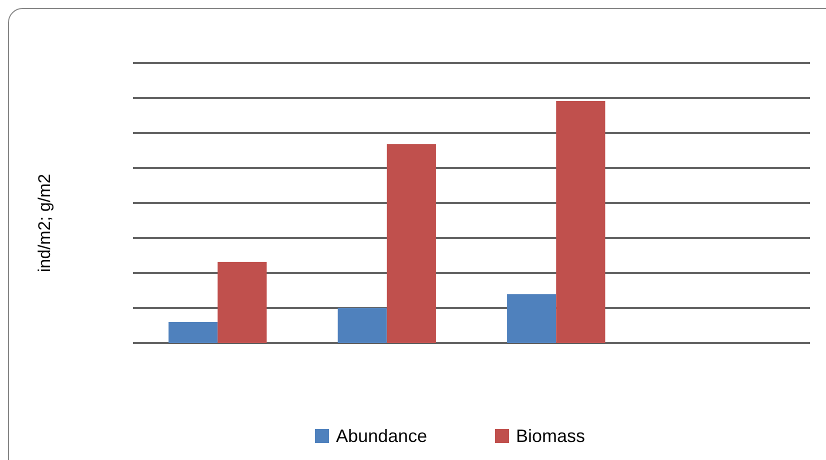 Image resolution: width=826 pixels, height=460 pixels. Describe the element at coordinates (551, 436) in the screenshot. I see `legend-label: Biomass` at that location.